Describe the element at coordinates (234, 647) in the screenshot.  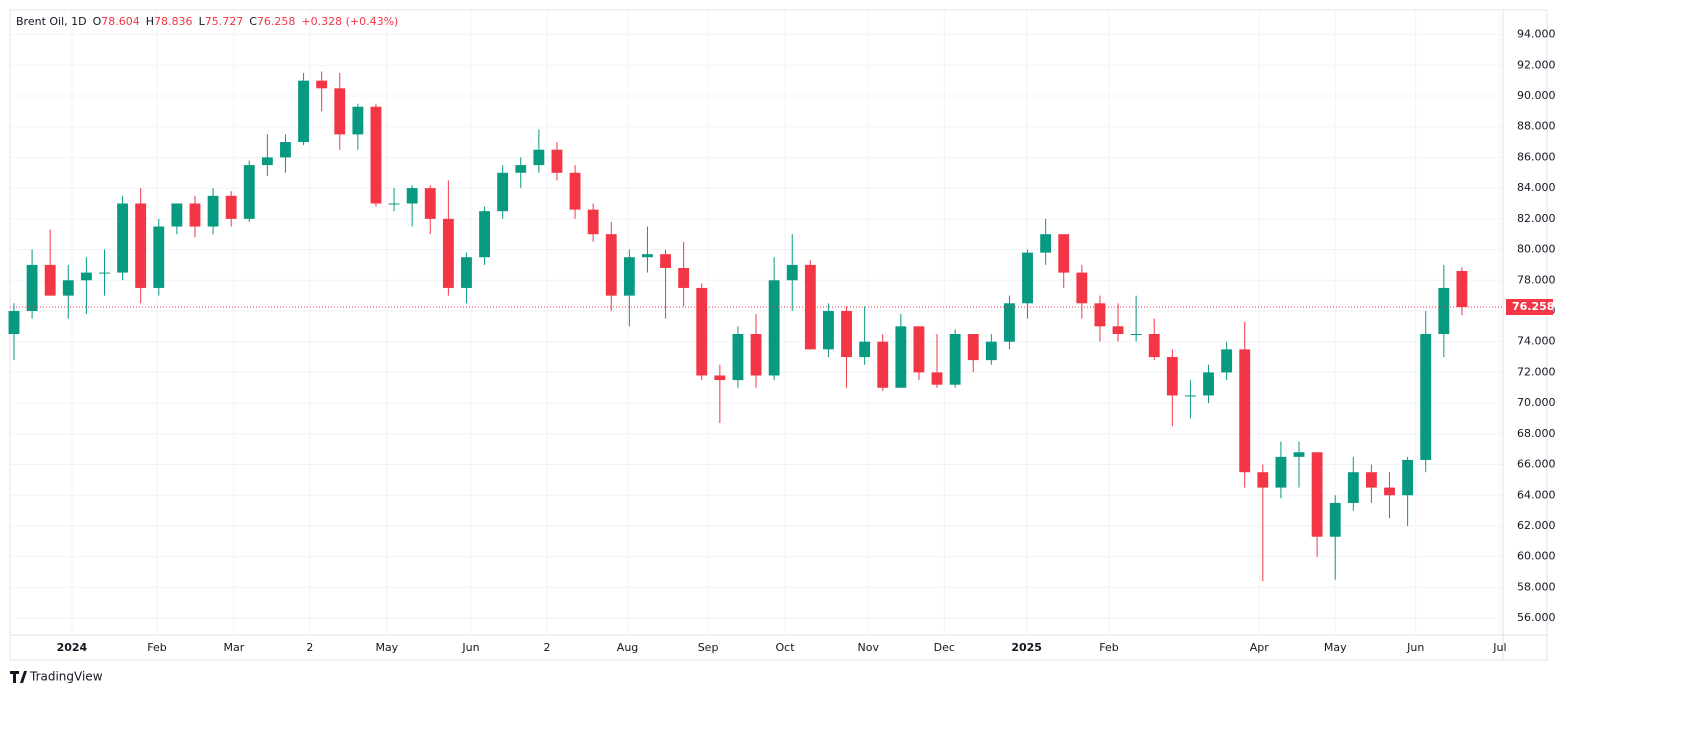
I see `x-tick-label: Mar` at that location.